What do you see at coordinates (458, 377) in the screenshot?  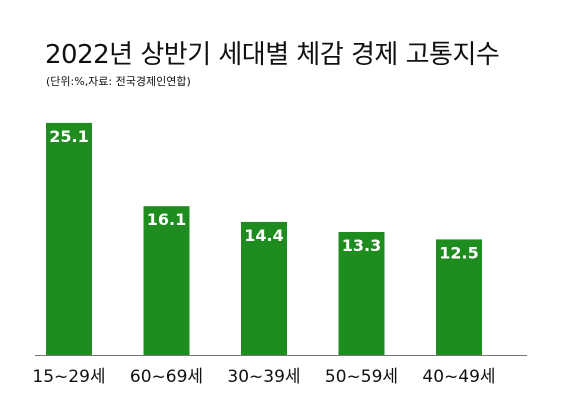 I see `x-tick-label: 40~49세` at bounding box center [458, 377].